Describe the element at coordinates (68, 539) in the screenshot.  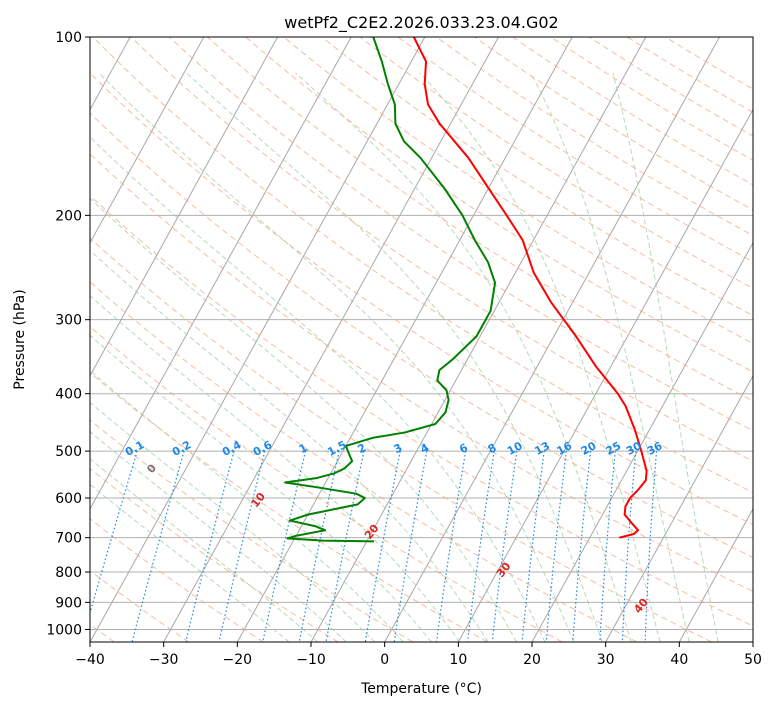
I see `y-tick-label: 700` at that location.